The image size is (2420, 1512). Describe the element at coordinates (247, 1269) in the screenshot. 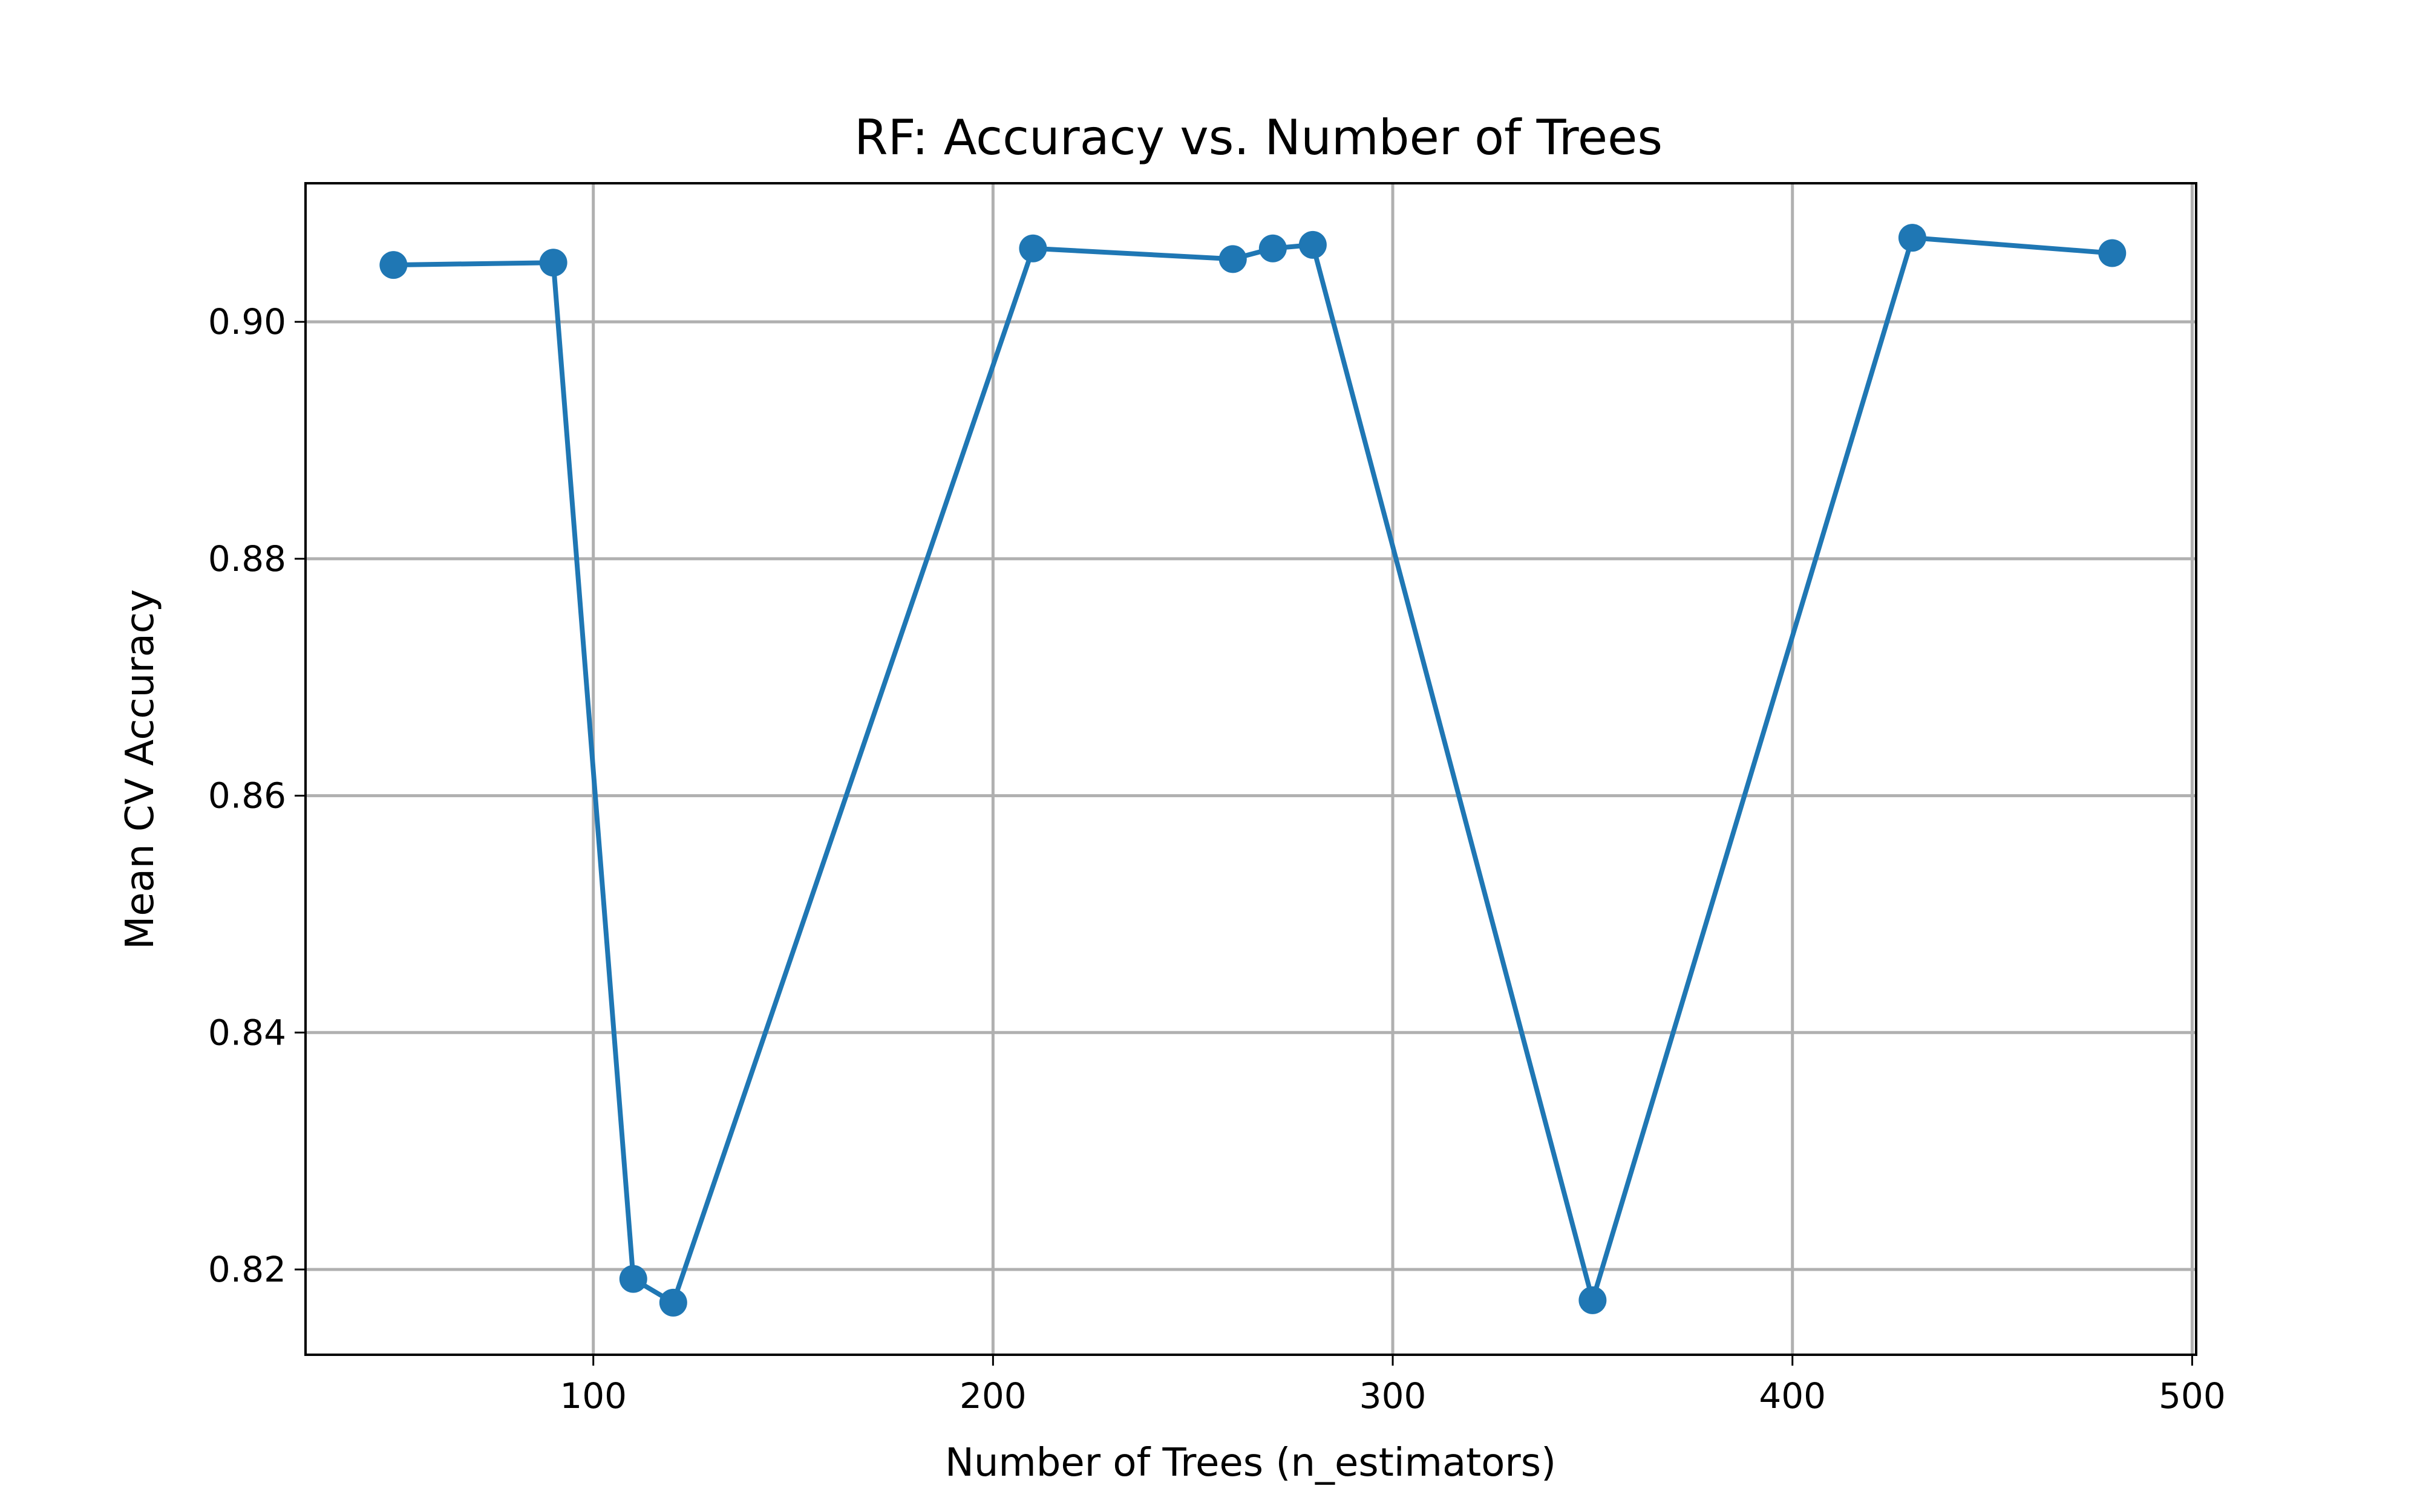

I see `y-tick-label: 0.82` at that location.